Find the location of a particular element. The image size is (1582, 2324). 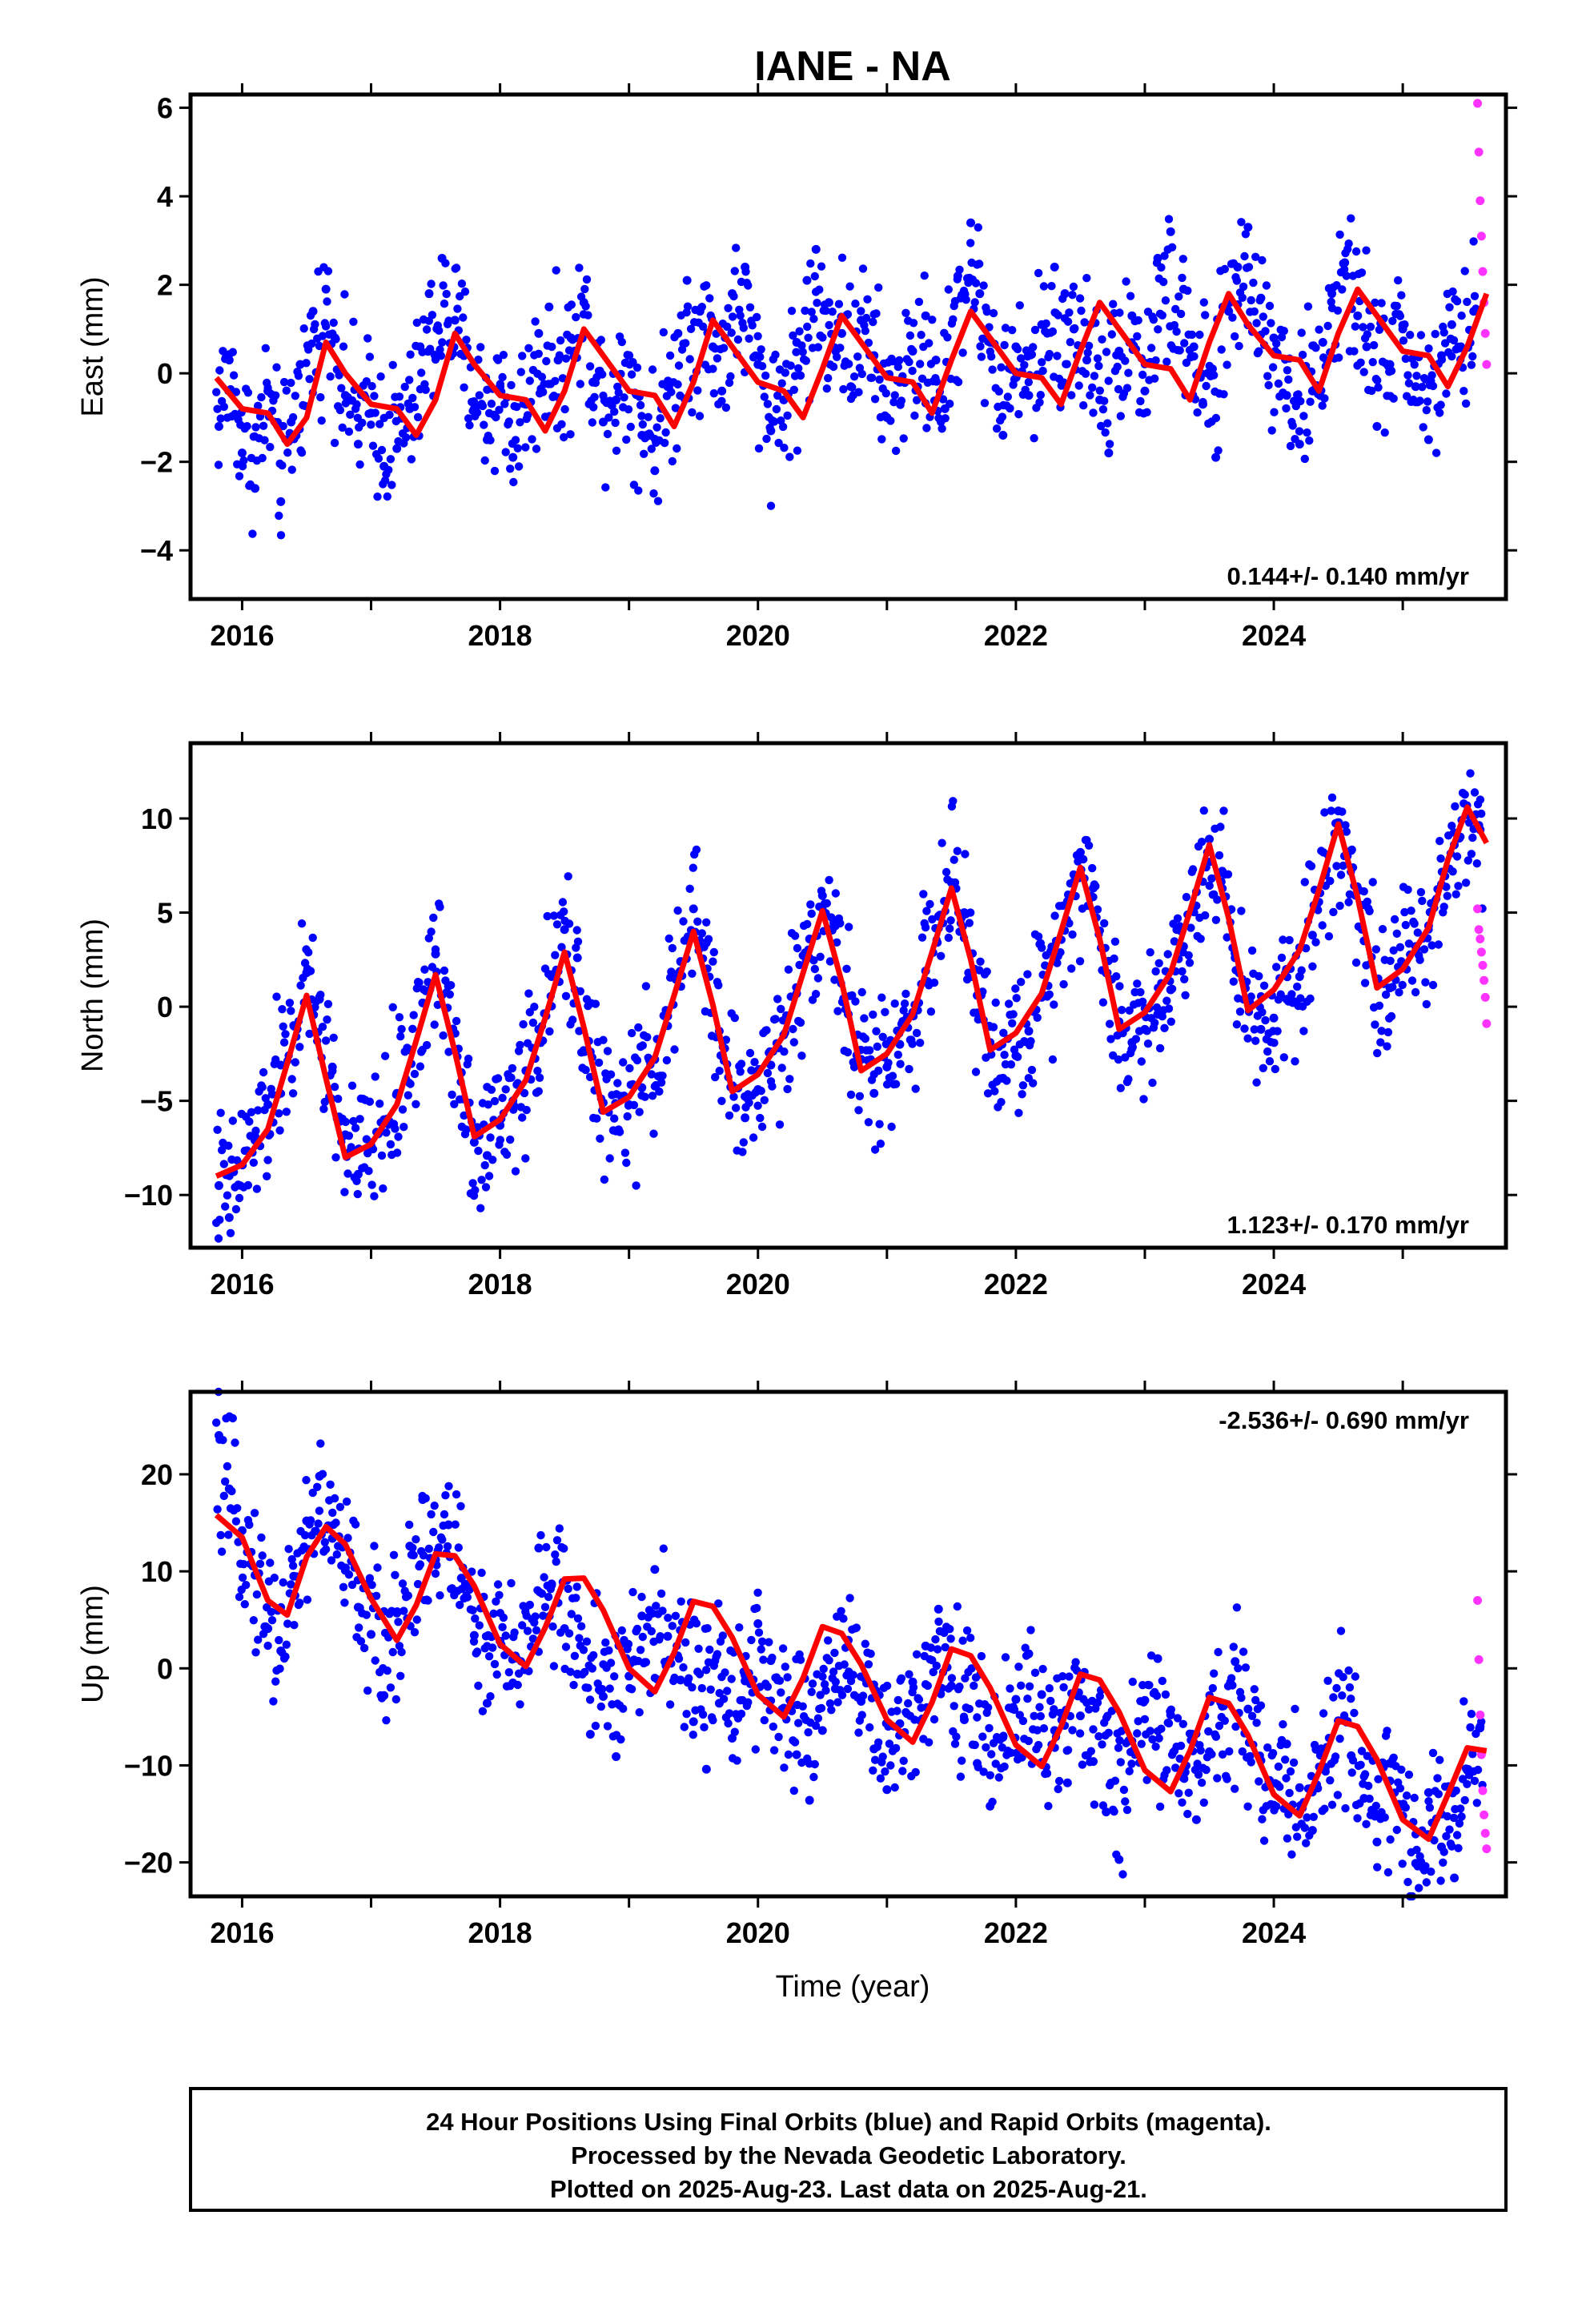

up-y-tick-label: 10 is located at coordinates (157, 1571).